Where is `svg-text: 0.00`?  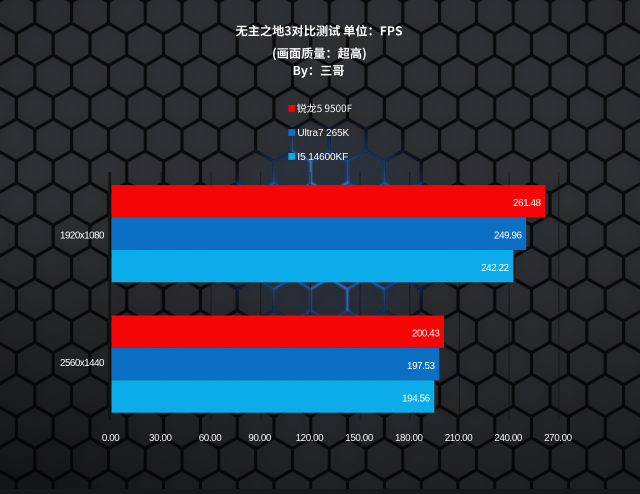 svg-text: 0.00 is located at coordinates (111, 438).